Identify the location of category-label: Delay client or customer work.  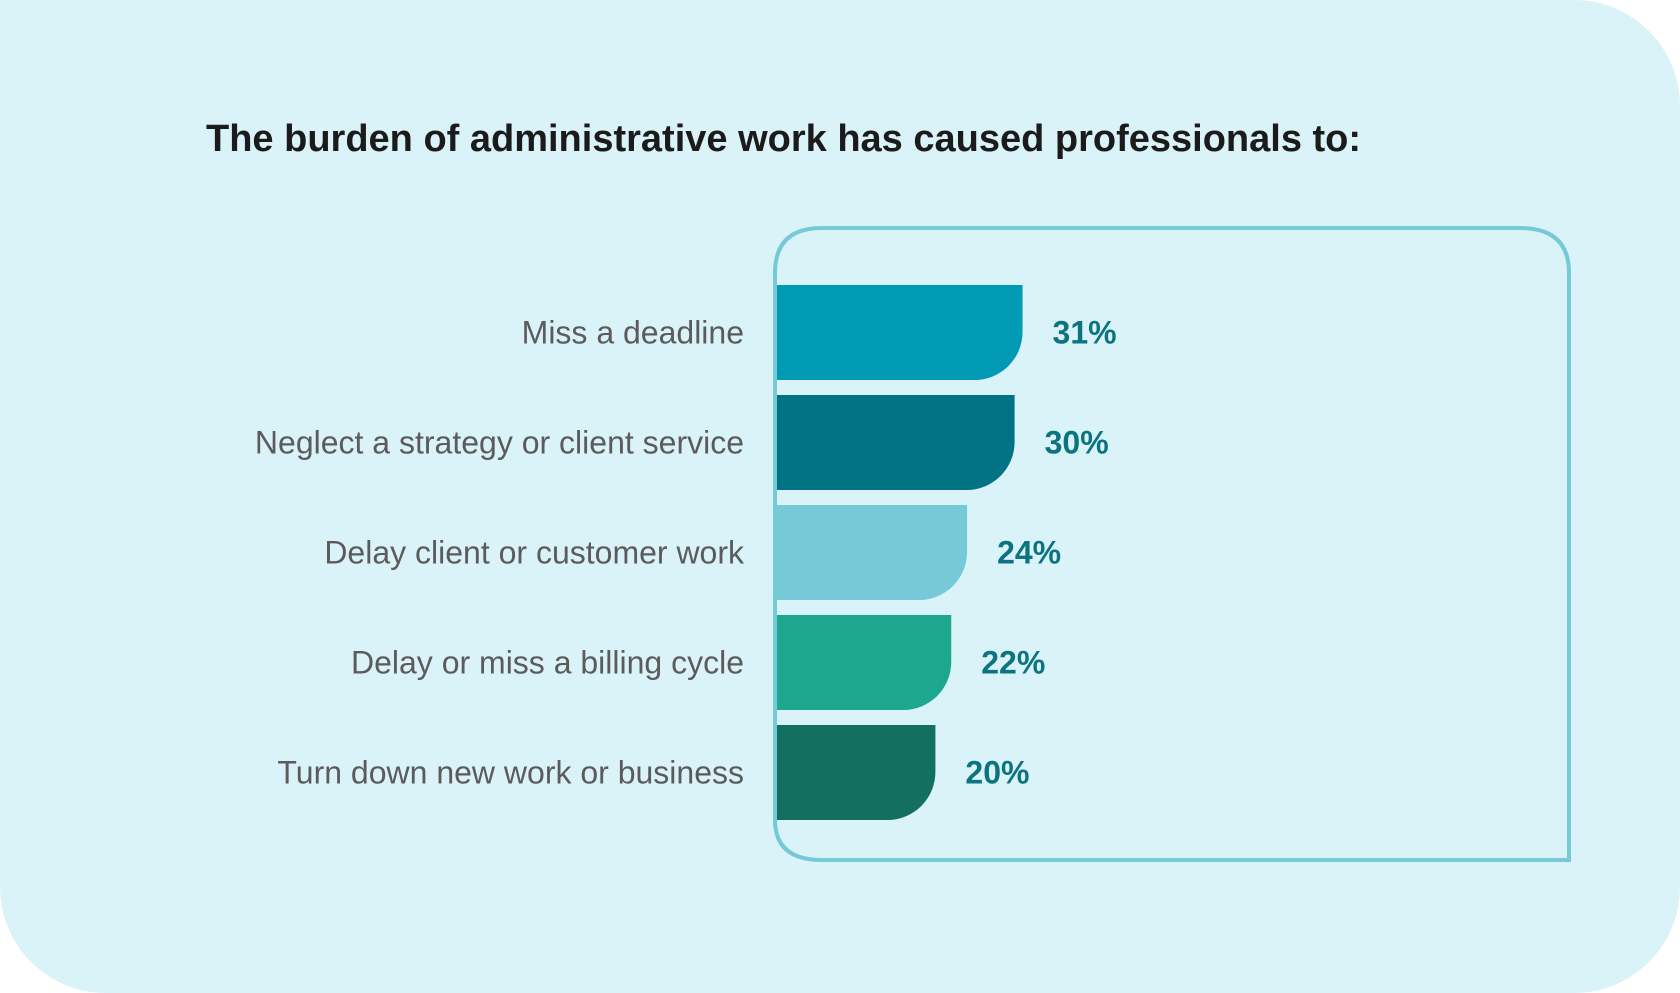
(534, 553).